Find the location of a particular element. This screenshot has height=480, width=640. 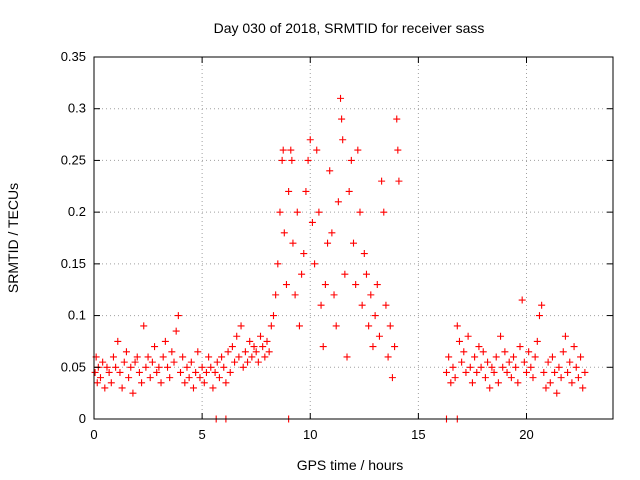

y-tick-label: 0.2 is located at coordinates (77, 211).